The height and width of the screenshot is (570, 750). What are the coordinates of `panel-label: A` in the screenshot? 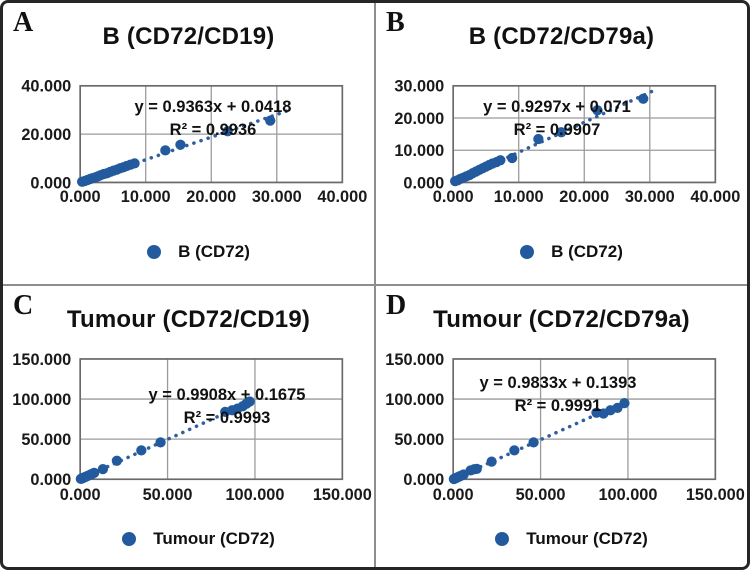 It's located at (23, 22).